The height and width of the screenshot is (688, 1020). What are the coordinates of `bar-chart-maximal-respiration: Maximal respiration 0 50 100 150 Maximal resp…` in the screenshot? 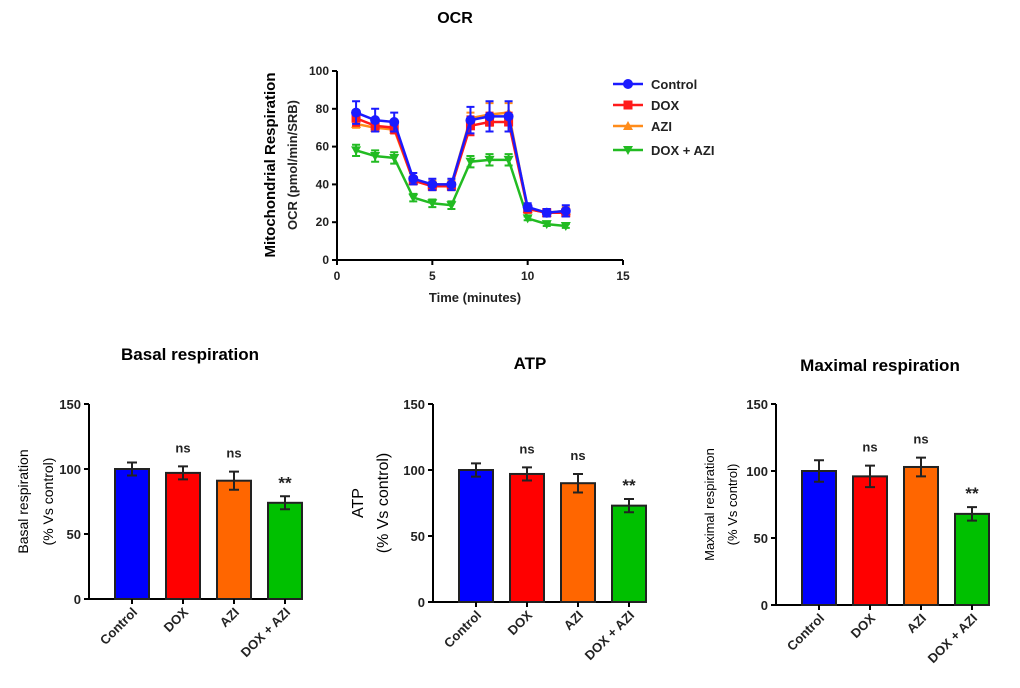 It's located at (846, 511).